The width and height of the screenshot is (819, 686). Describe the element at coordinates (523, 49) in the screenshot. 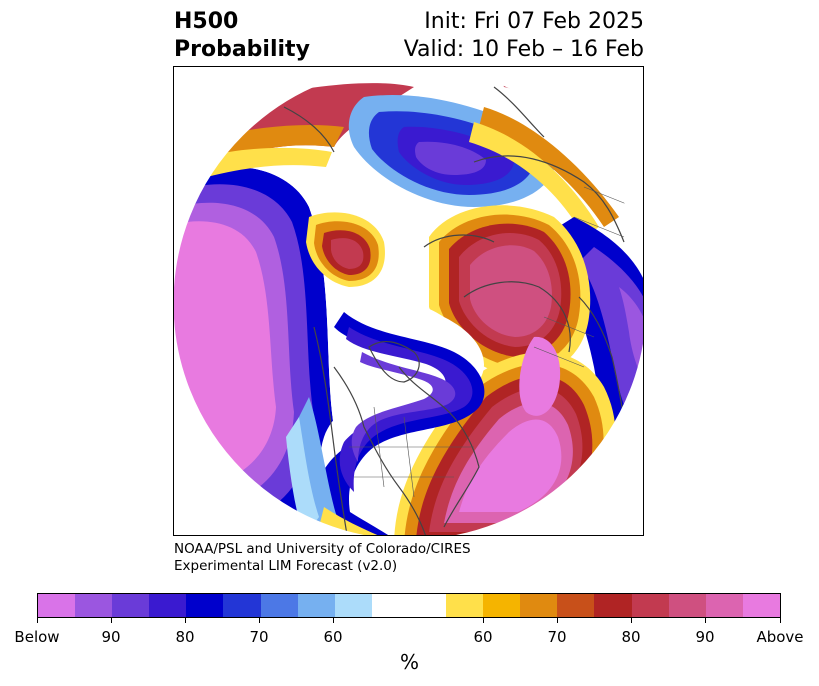

I see `title-valid-range: Valid: 10 Feb – 16 Feb` at that location.